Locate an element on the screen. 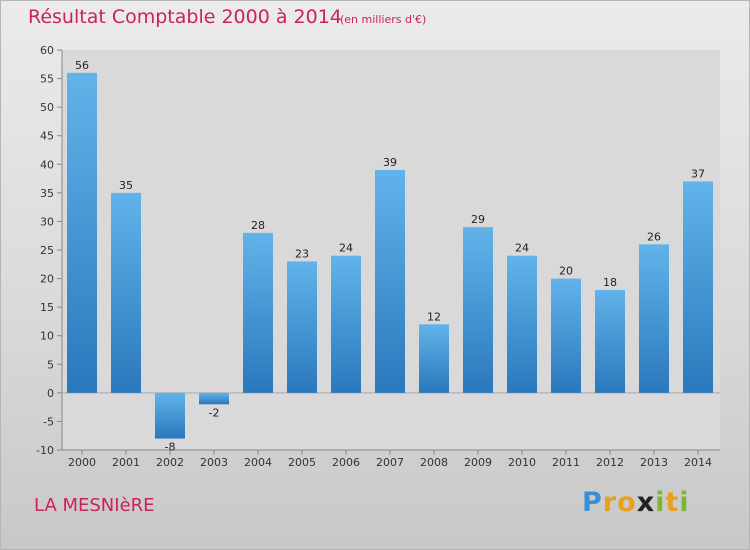  x-tick-label: 2001 is located at coordinates (126, 462).